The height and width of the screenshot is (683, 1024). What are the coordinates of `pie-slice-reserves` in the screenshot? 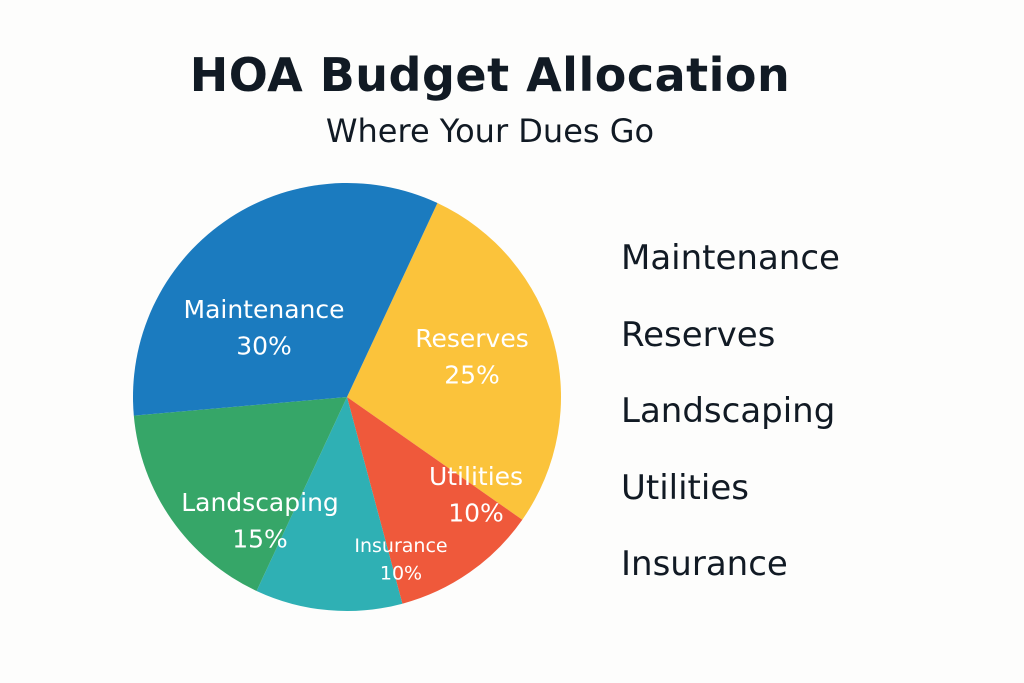 It's located at (454, 361).